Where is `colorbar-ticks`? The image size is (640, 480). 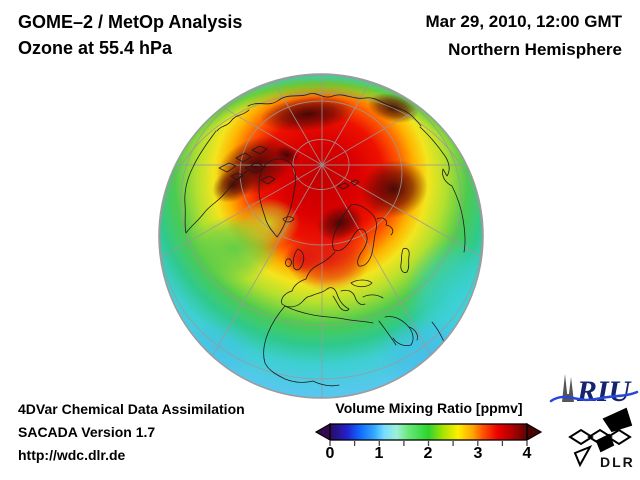
colorbar-ticks is located at coordinates (428, 443).